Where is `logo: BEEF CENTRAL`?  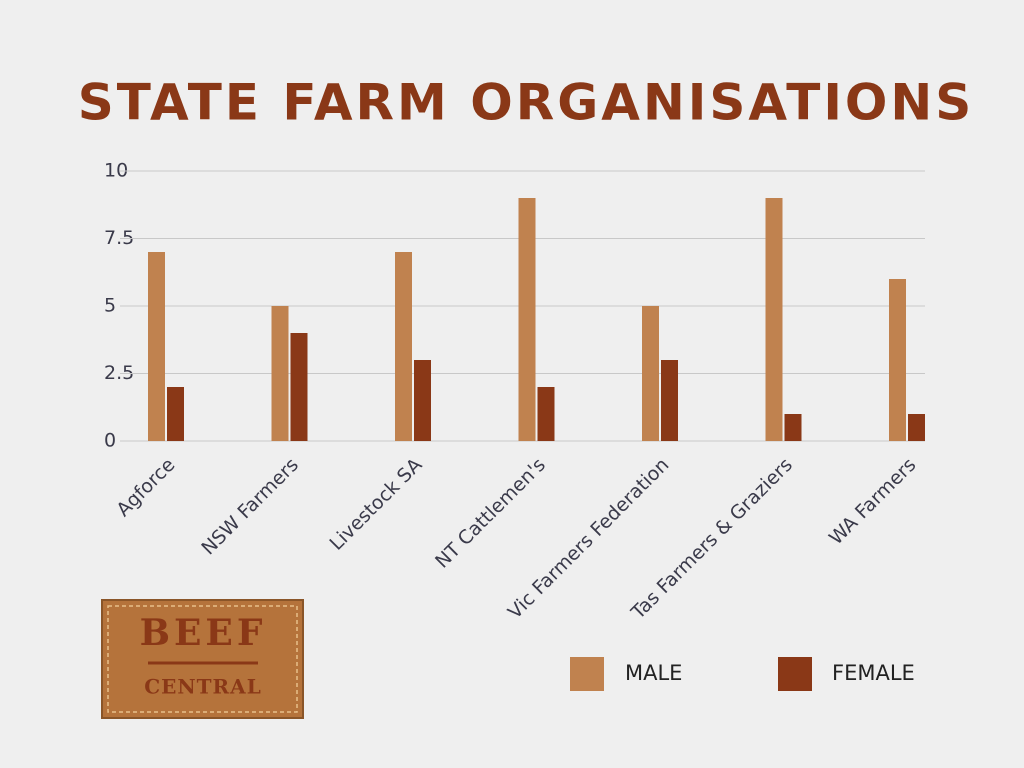 logo: BEEF CENTRAL is located at coordinates (202, 659).